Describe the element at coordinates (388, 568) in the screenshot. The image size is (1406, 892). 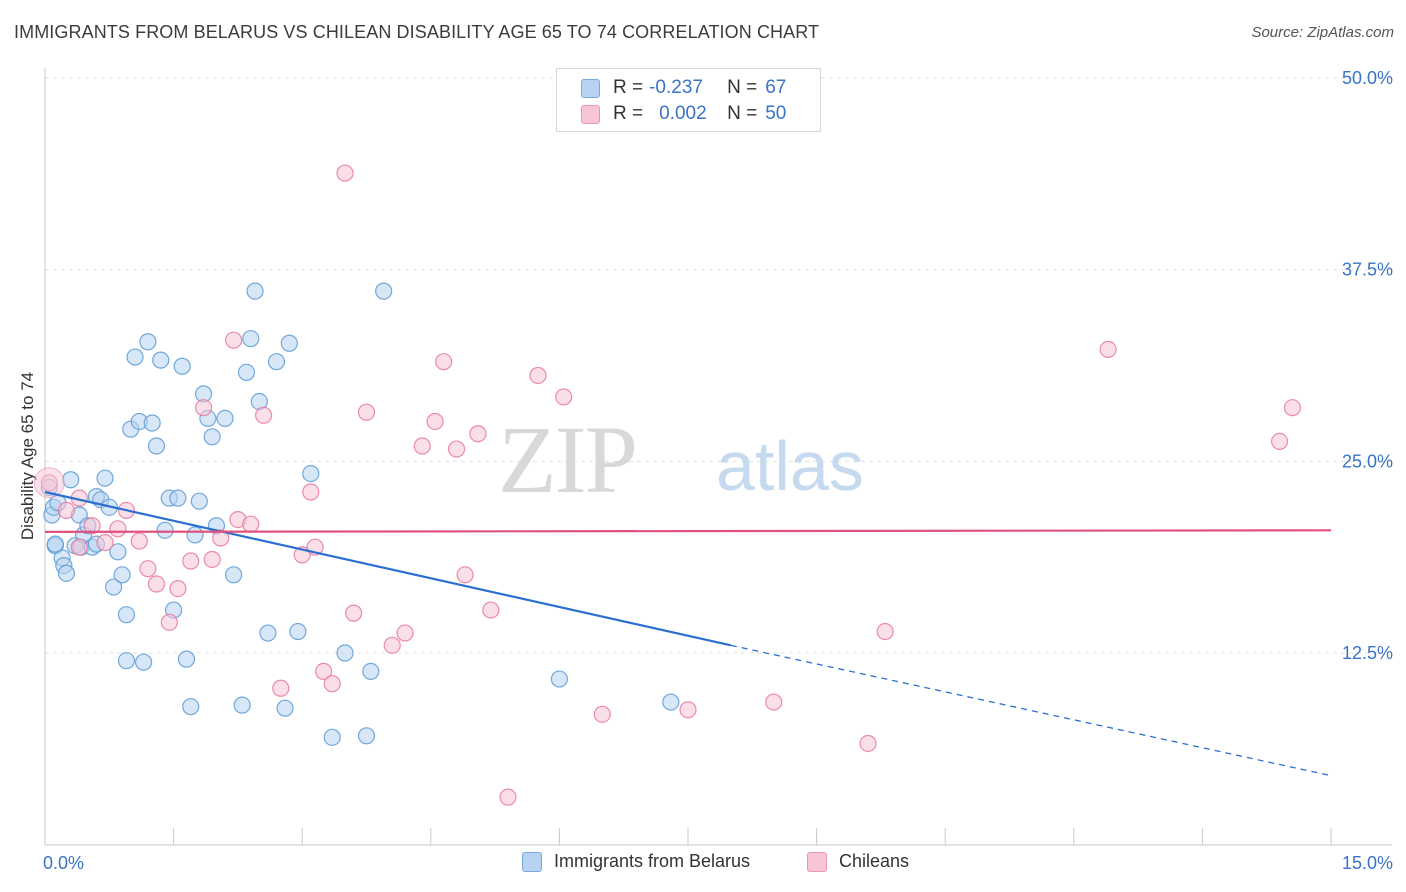
I see `belarus-trend-line` at that location.